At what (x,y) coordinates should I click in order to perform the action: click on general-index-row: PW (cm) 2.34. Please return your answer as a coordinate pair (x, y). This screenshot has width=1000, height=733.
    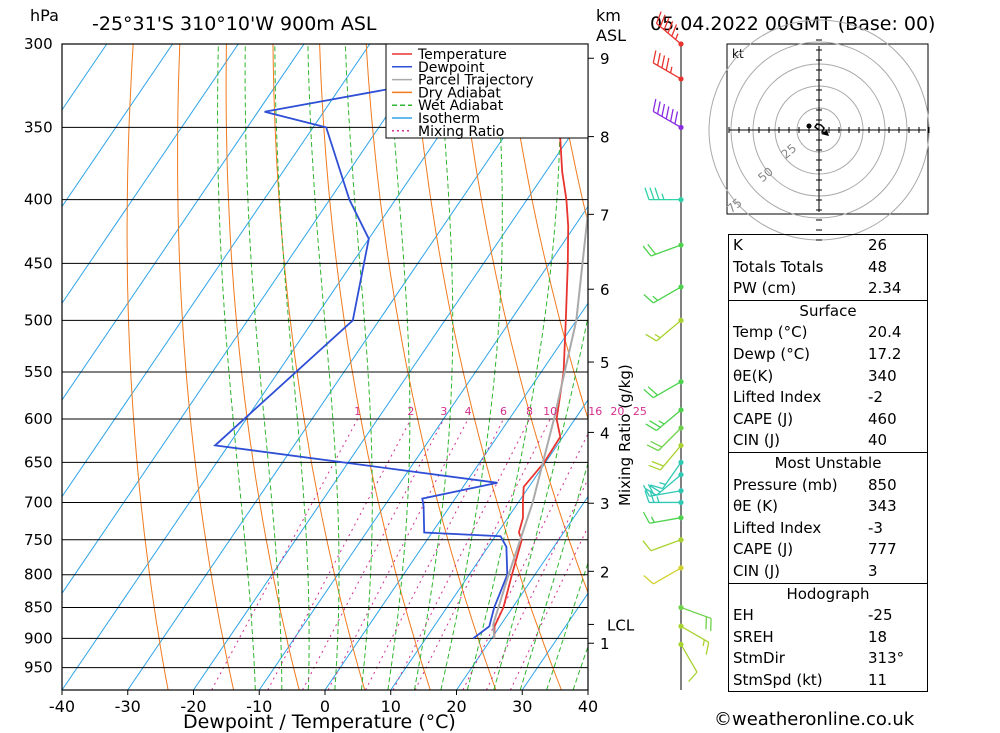
    Looking at the image, I should click on (828, 289).